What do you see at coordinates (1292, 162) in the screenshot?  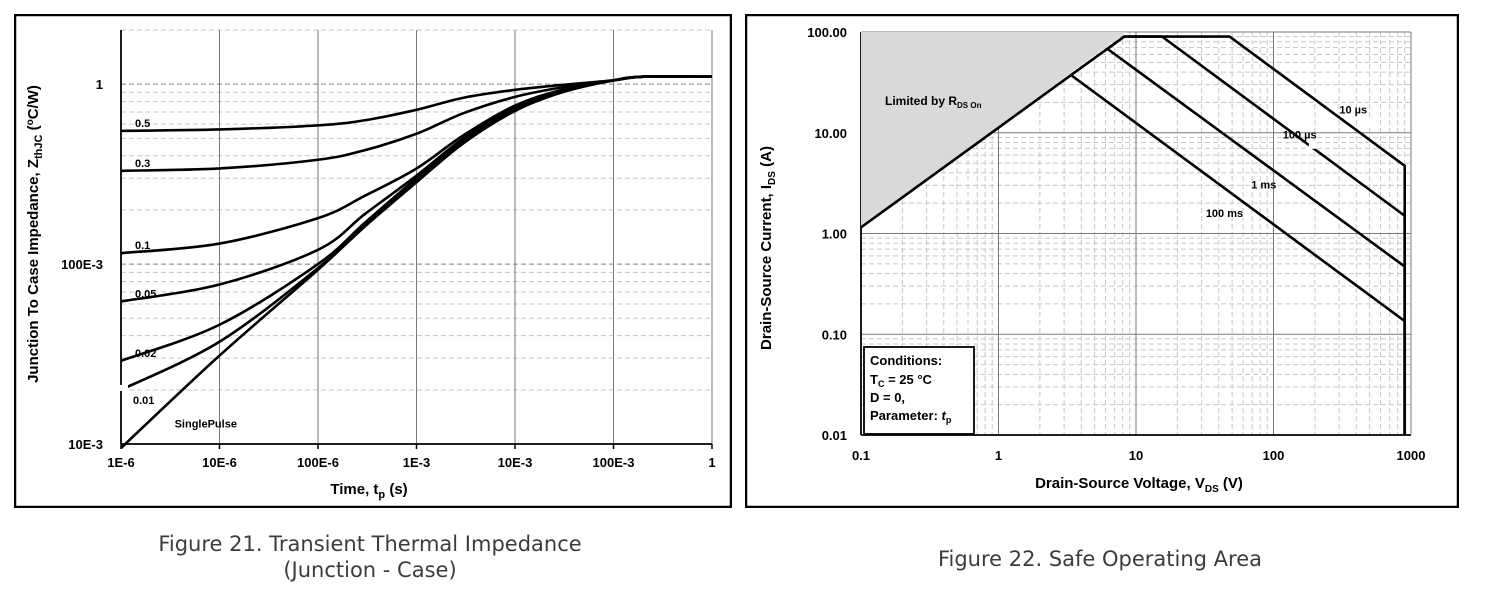 I see `curve-labels: 10 µs 100 µs 1 ms 100 ms` at bounding box center [1292, 162].